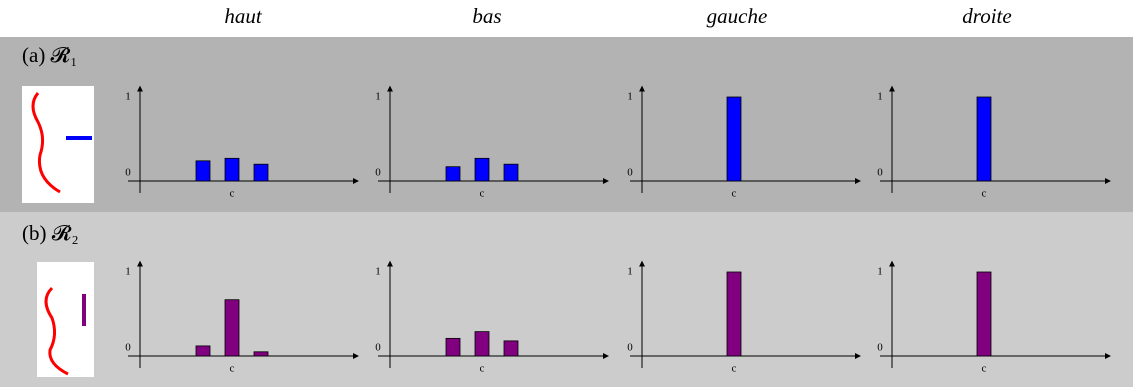 This screenshot has height=392, width=1133. What do you see at coordinates (50, 55) in the screenshot?
I see `row-label: (a) 𝓡₁` at bounding box center [50, 55].